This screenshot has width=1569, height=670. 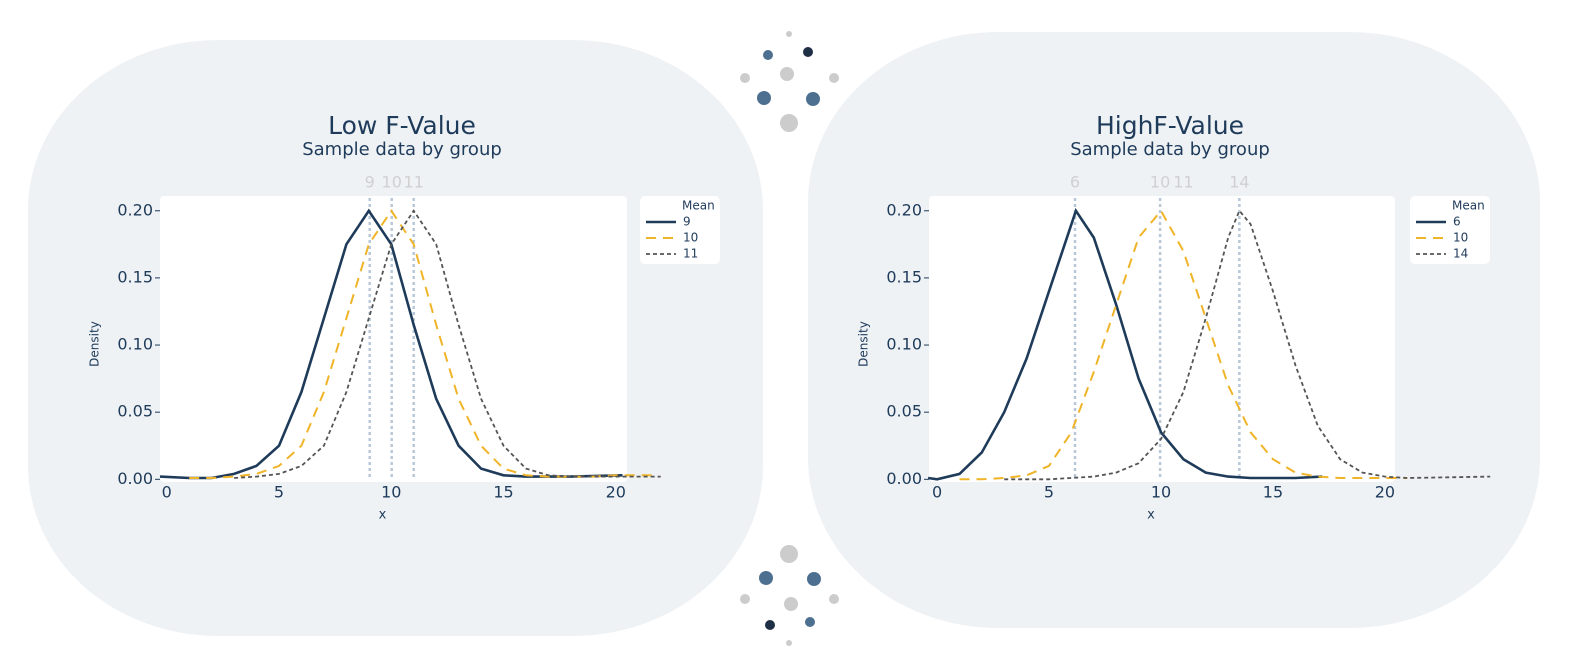 What do you see at coordinates (789, 338) in the screenshot?
I see `decoration-dots` at bounding box center [789, 338].